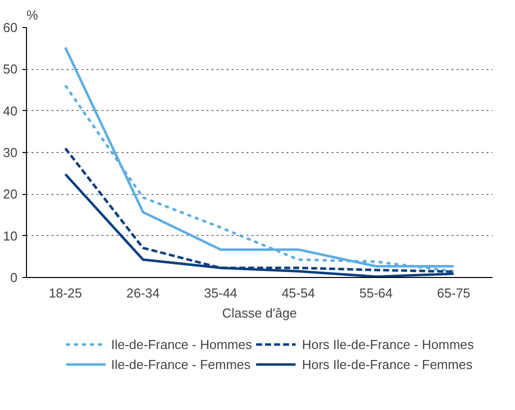 The image size is (515, 410). I want to click on y-tick-label: 0, so click(14, 277).